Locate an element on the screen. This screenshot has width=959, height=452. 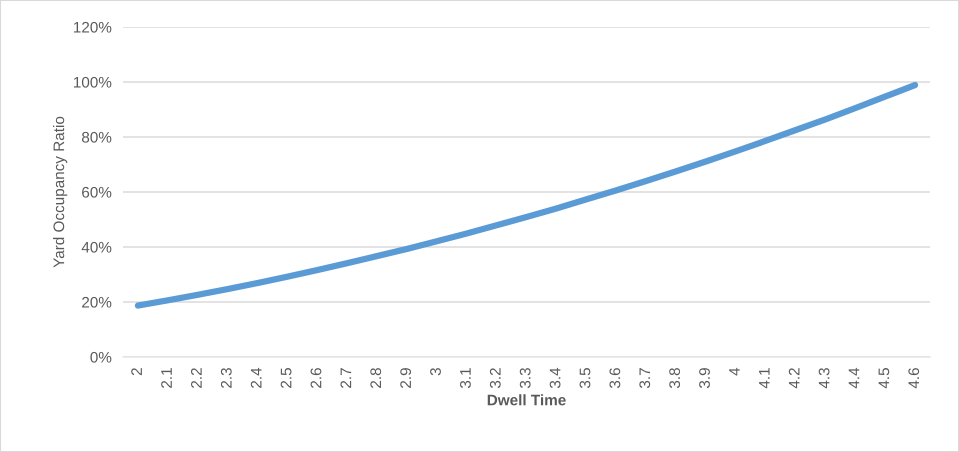
x-tick-label: 3.7 is located at coordinates (644, 378).